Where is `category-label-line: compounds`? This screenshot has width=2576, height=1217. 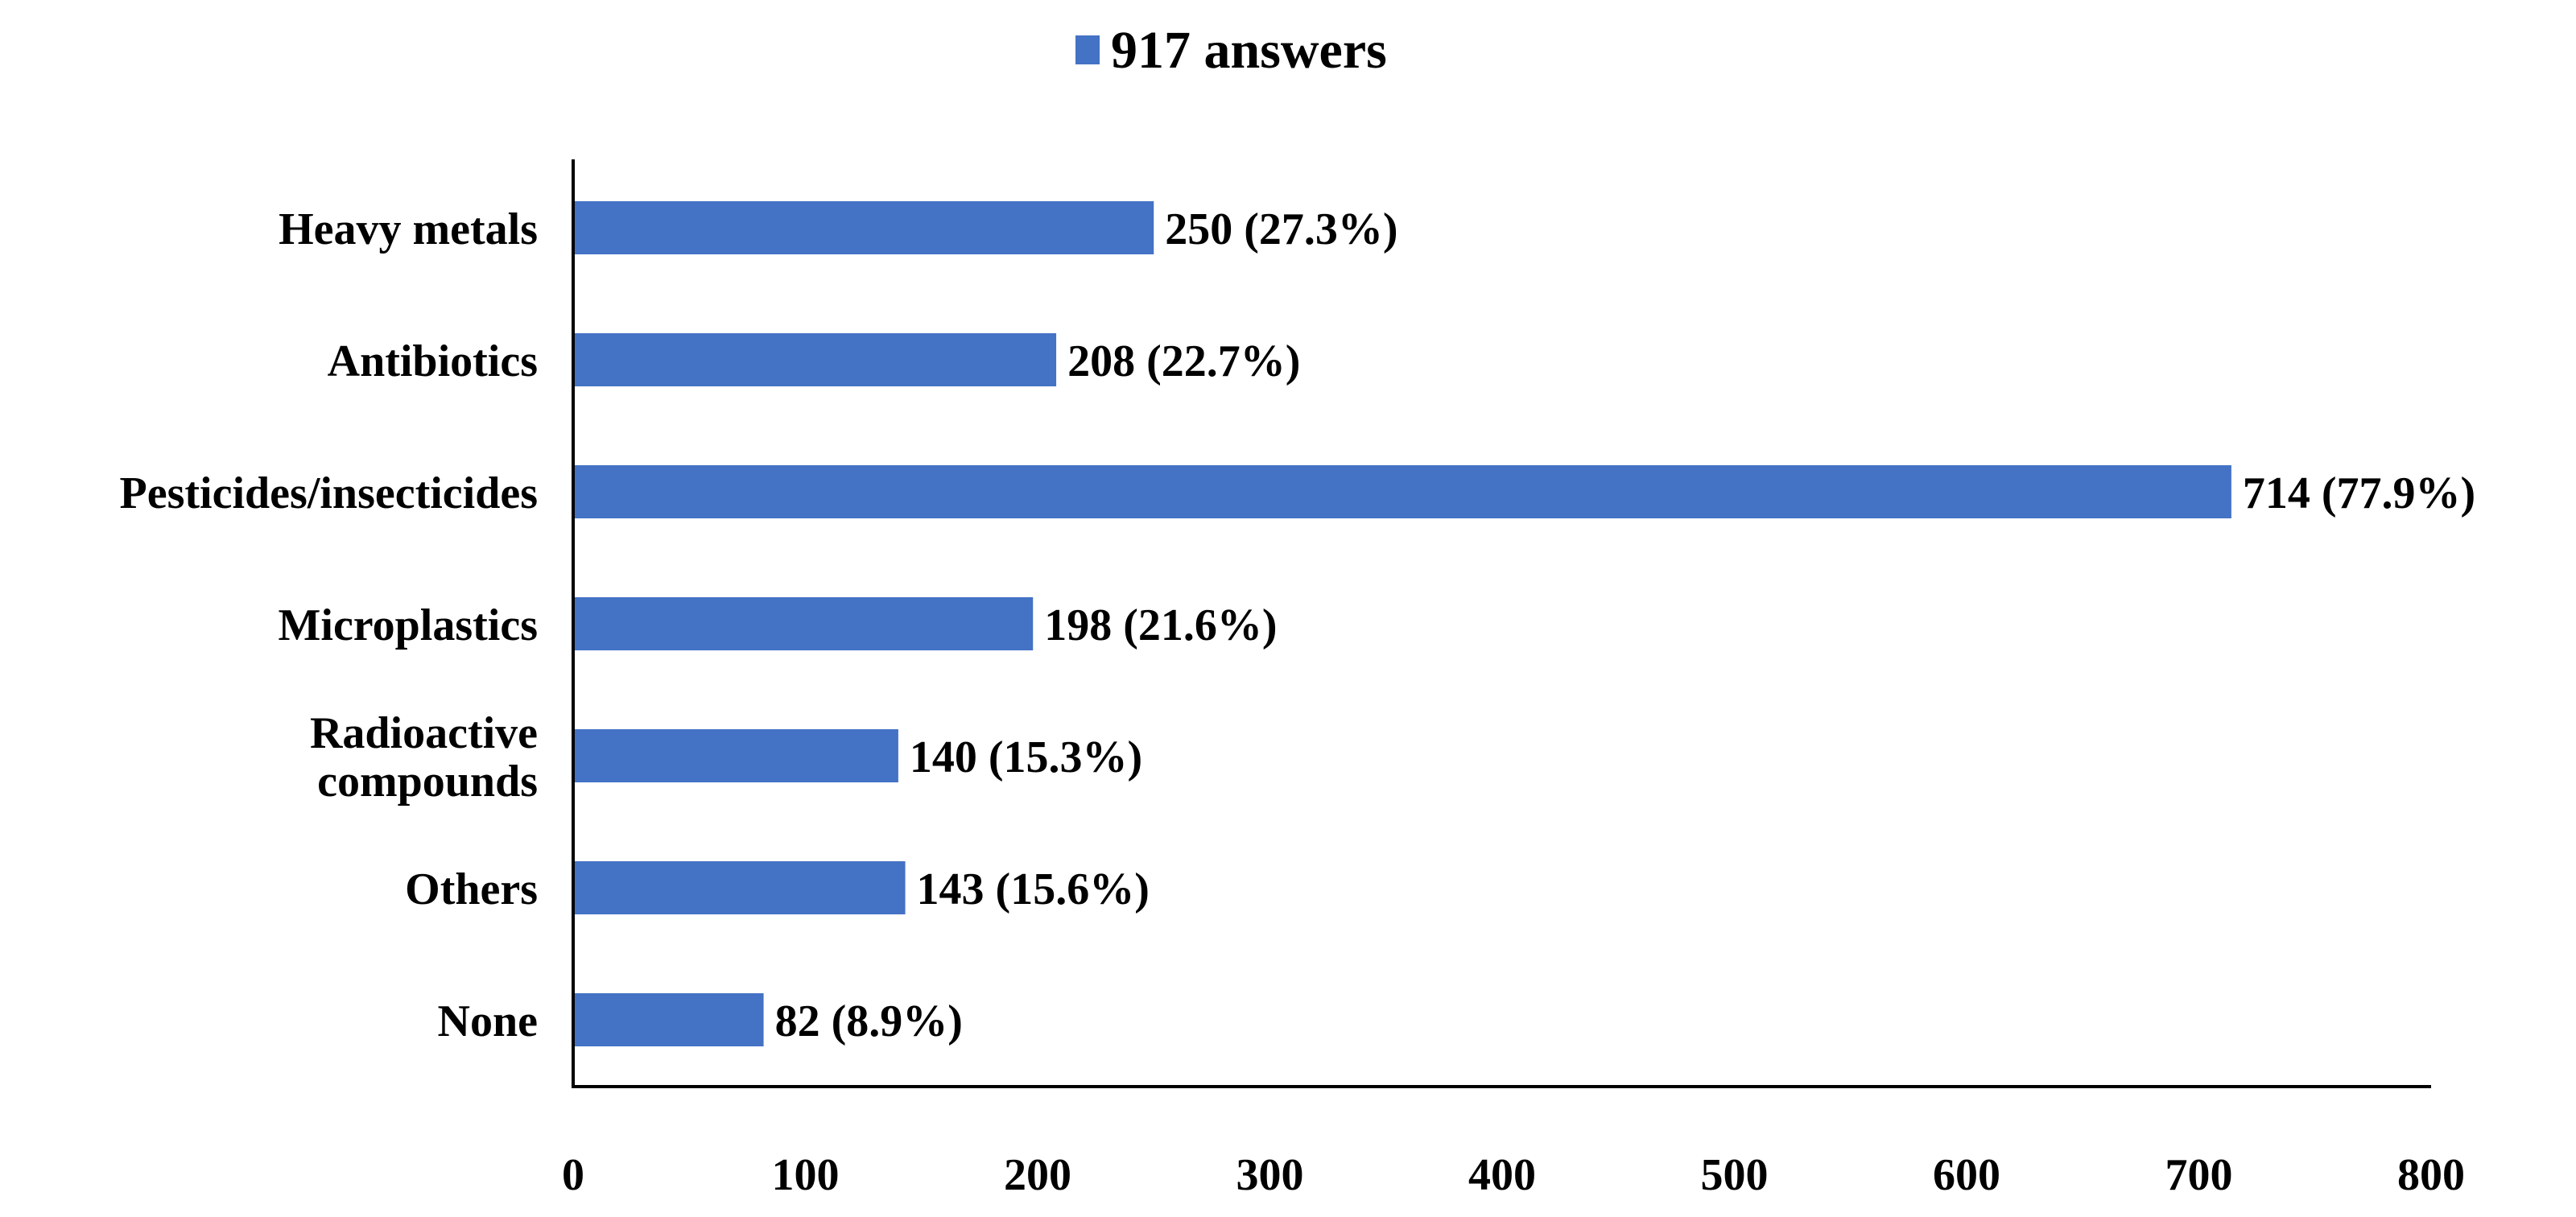 category-label-line: compounds is located at coordinates (427, 782).